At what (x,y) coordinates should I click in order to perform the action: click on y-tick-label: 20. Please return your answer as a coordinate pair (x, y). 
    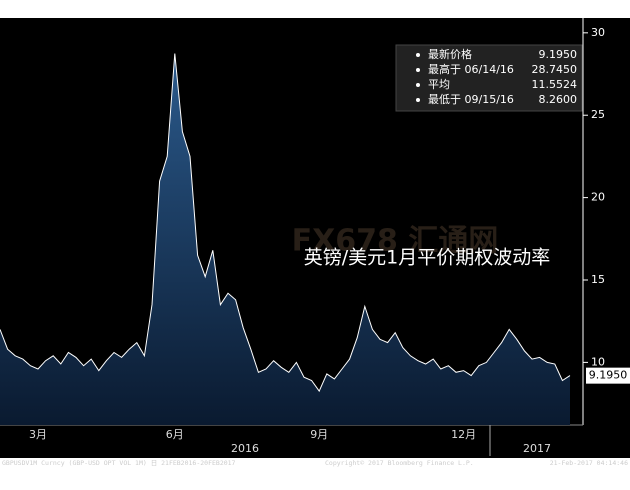
    Looking at the image, I should click on (598, 197).